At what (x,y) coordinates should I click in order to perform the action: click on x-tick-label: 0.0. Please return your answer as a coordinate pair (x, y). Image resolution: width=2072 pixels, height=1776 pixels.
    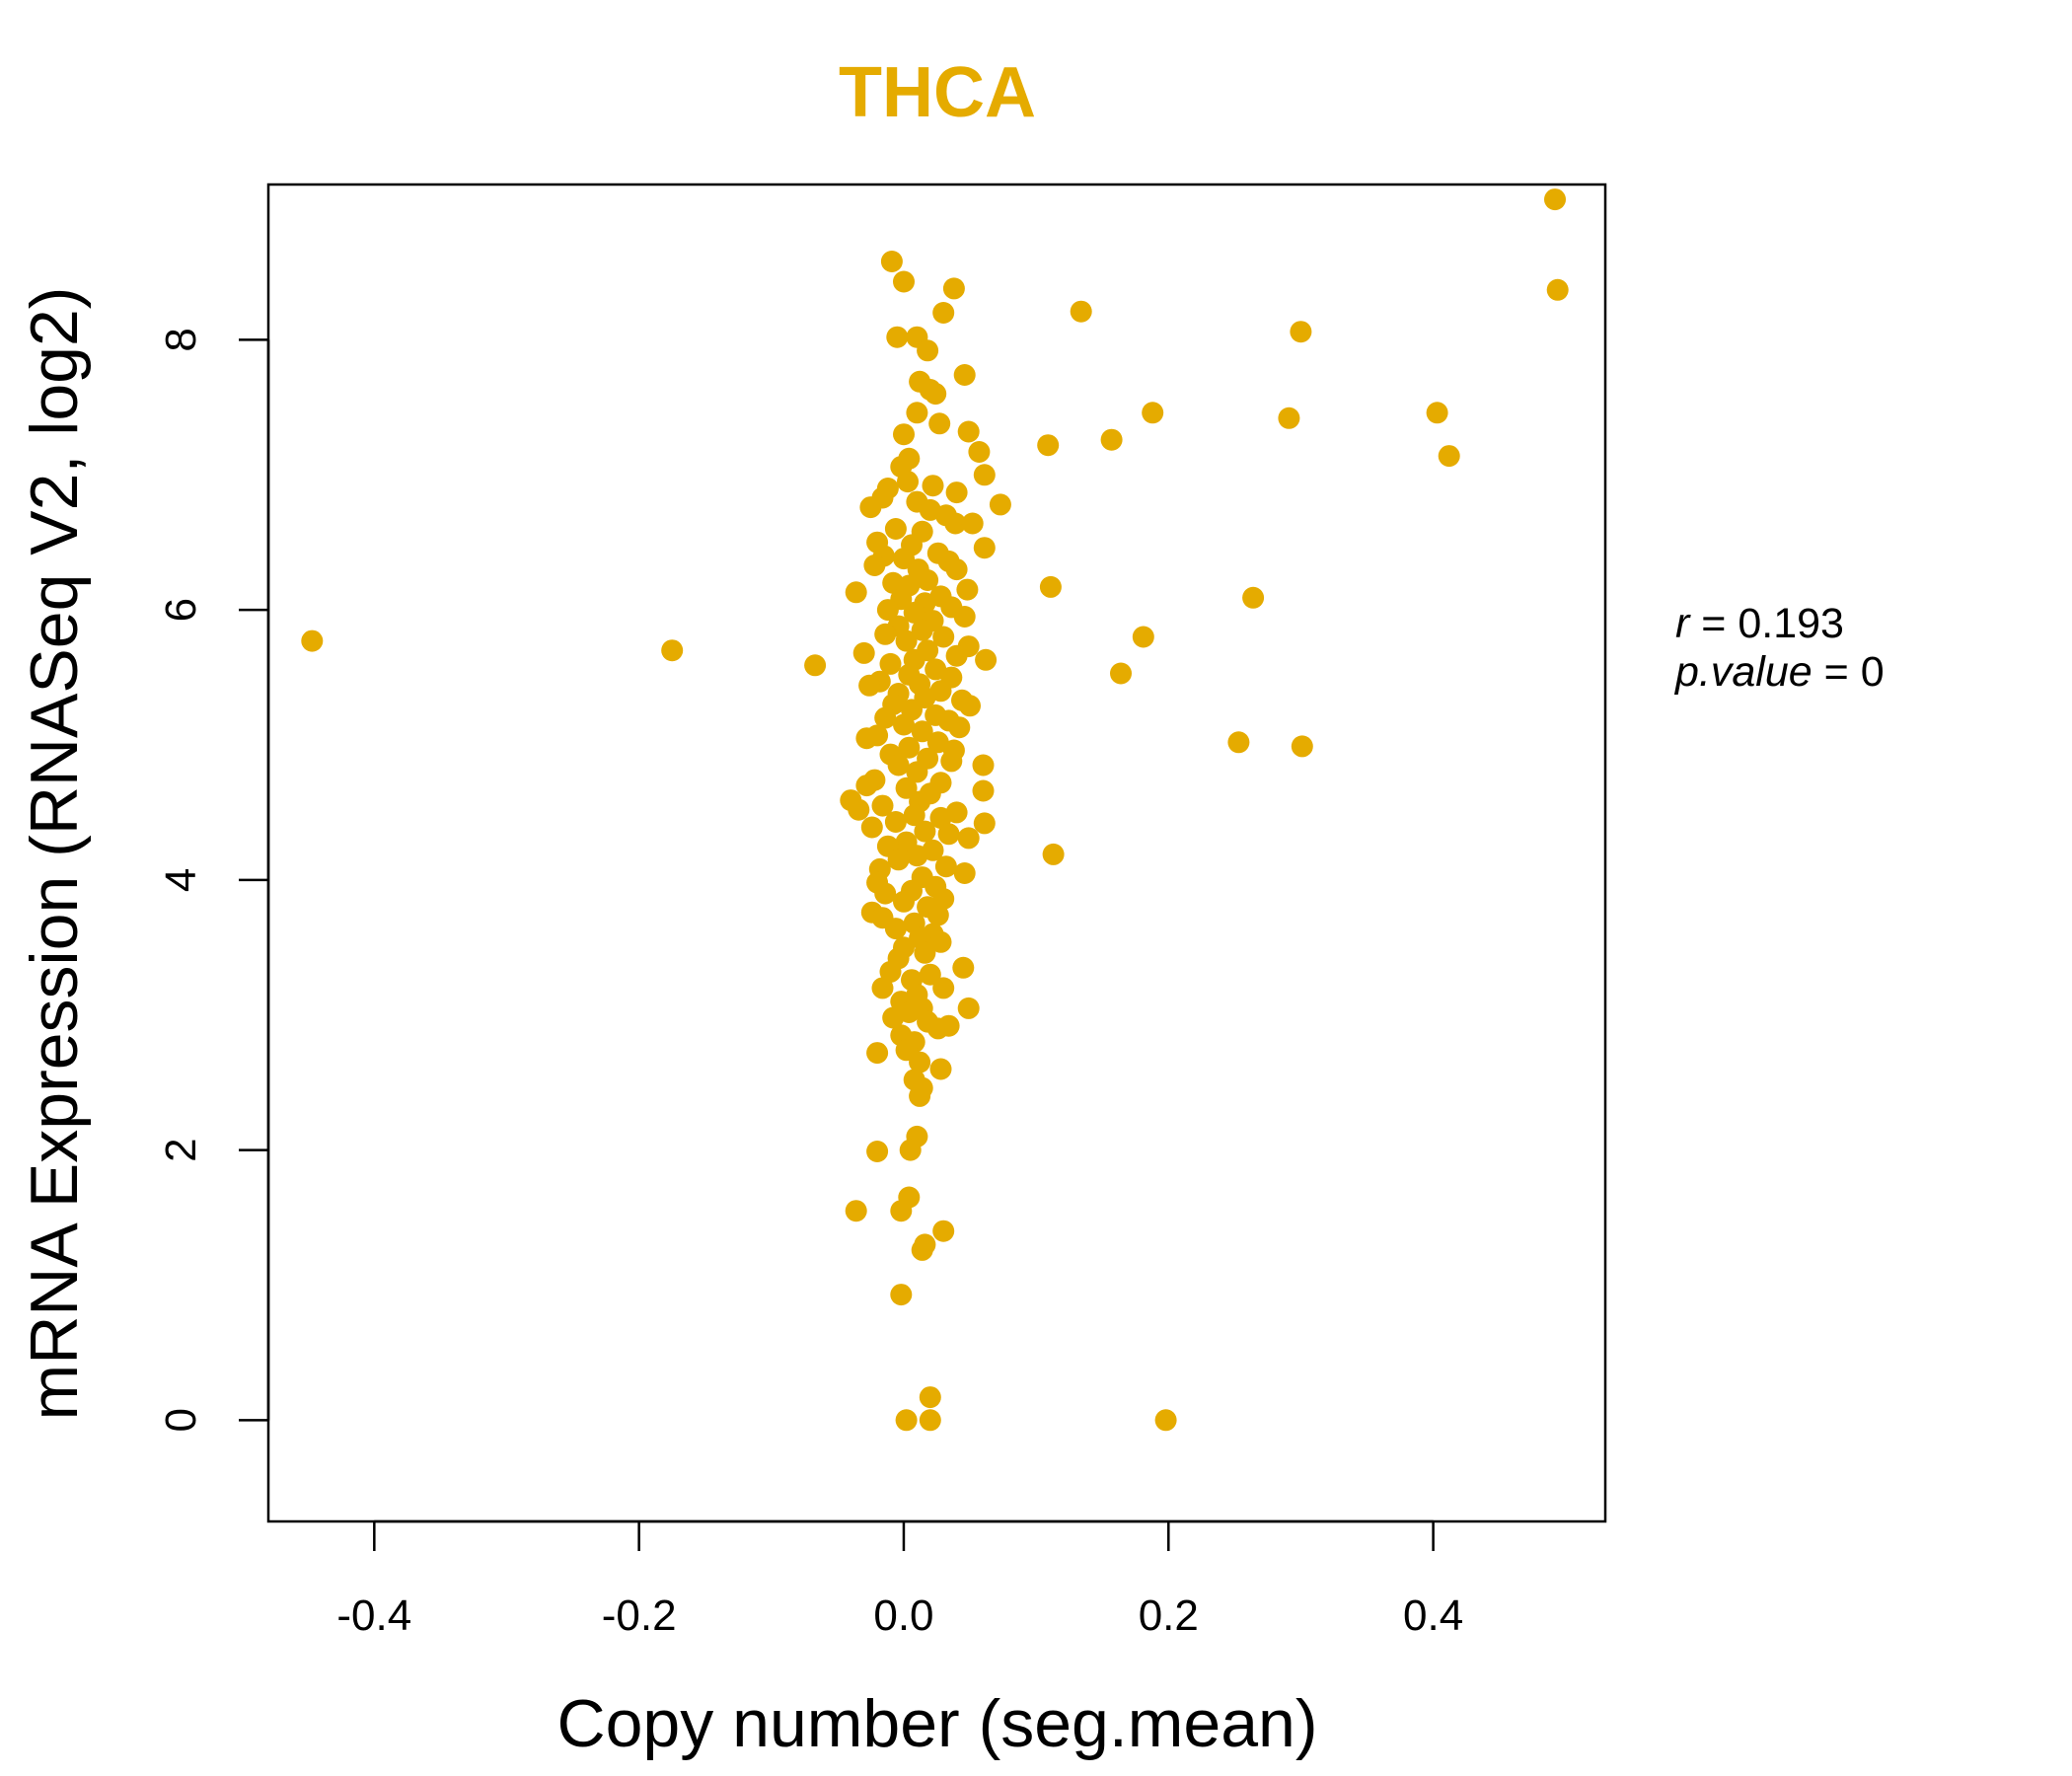
    Looking at the image, I should click on (903, 1616).